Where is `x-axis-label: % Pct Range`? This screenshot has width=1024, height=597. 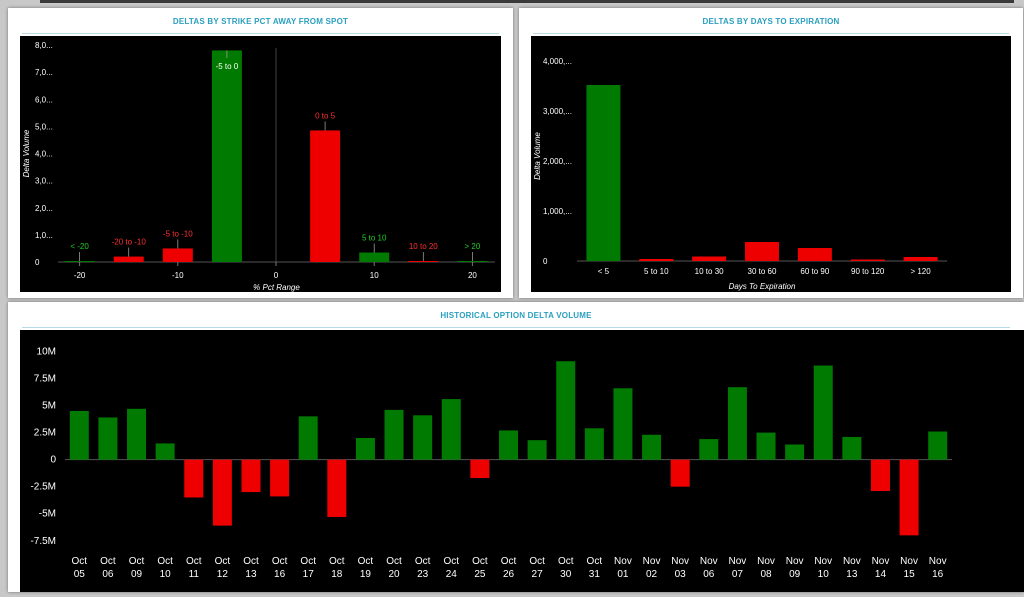 x-axis-label: % Pct Range is located at coordinates (276, 287).